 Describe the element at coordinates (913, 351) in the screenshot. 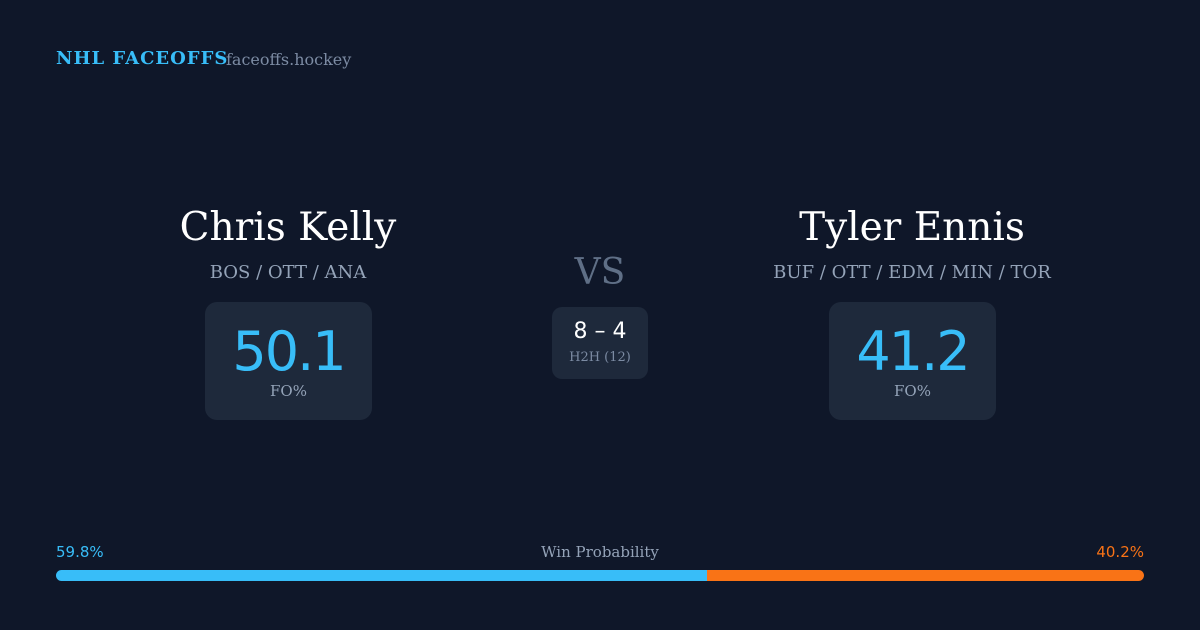

I see `fo-value: 41.2` at that location.